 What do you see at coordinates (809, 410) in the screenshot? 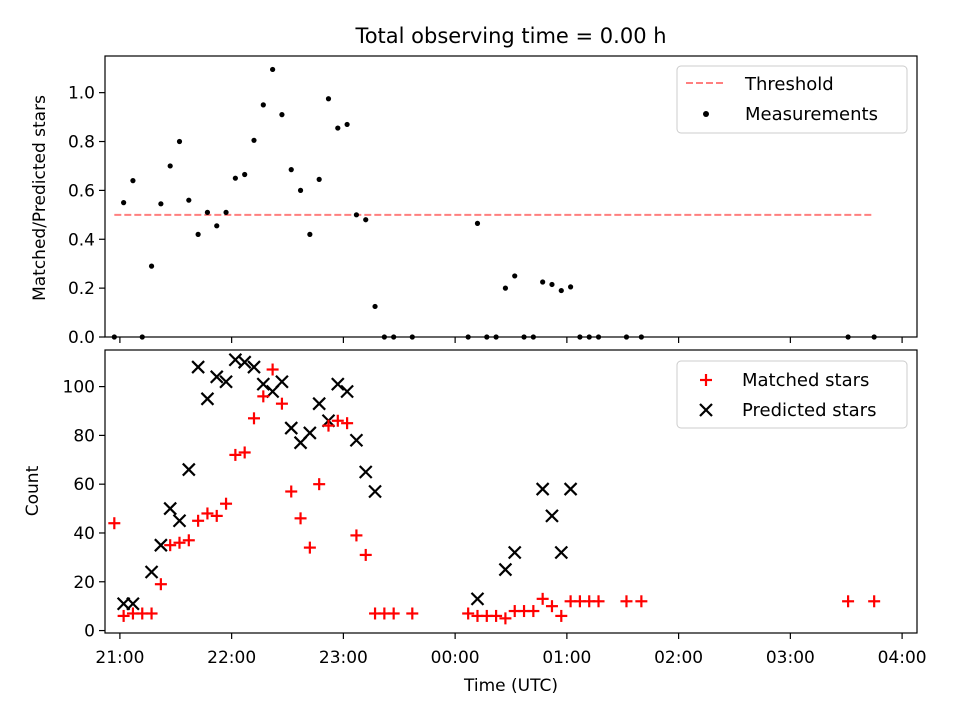
I see `legend-predicted-label: Predicted stars` at bounding box center [809, 410].